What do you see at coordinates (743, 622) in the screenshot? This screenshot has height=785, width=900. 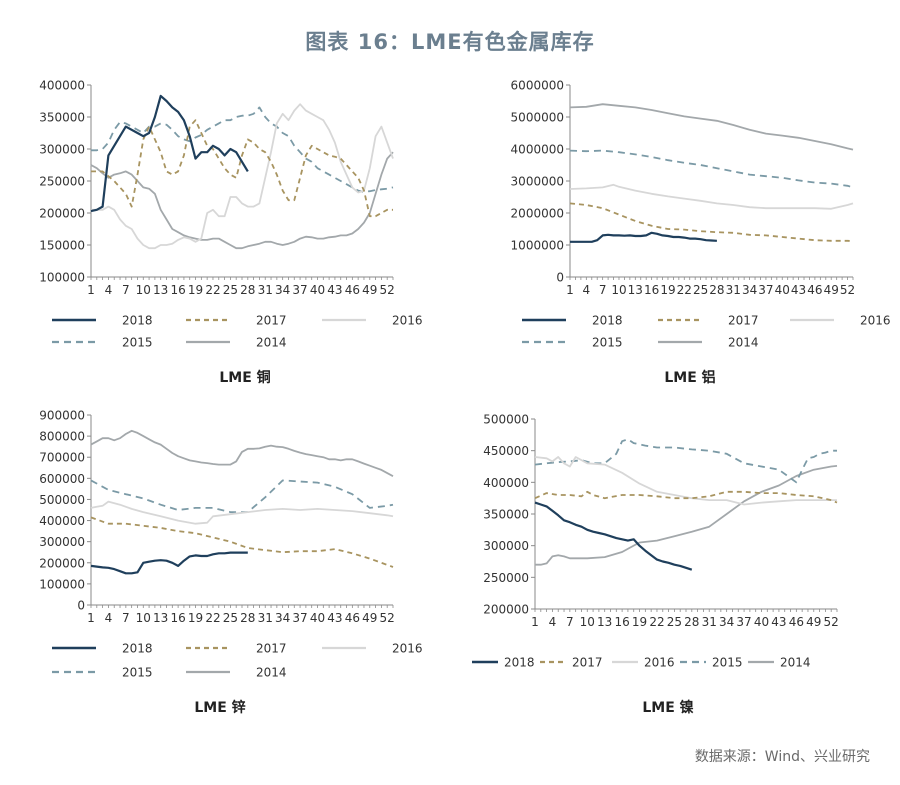 I see `x-tick-label: 37` at bounding box center [743, 622].